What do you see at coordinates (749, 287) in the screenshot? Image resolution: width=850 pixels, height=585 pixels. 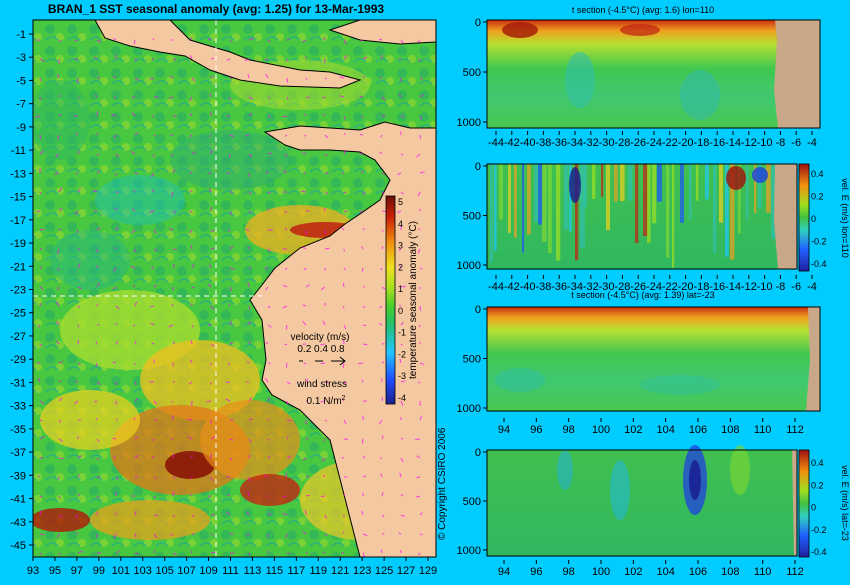 I see `section-x-tick-label: -12` at bounding box center [749, 287].